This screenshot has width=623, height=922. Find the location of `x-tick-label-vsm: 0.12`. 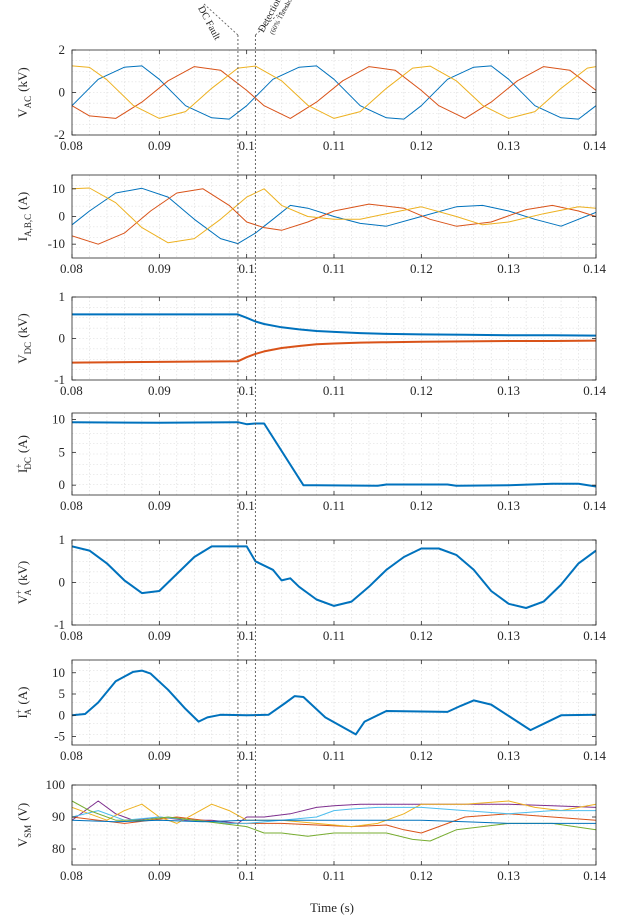

x-tick-label-vsm: 0.12 is located at coordinates (421, 875).